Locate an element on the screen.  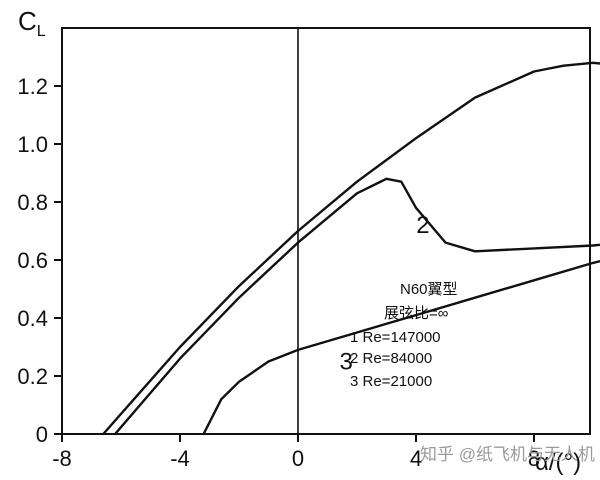
x-tick-label: 4 is located at coordinates (416, 458).